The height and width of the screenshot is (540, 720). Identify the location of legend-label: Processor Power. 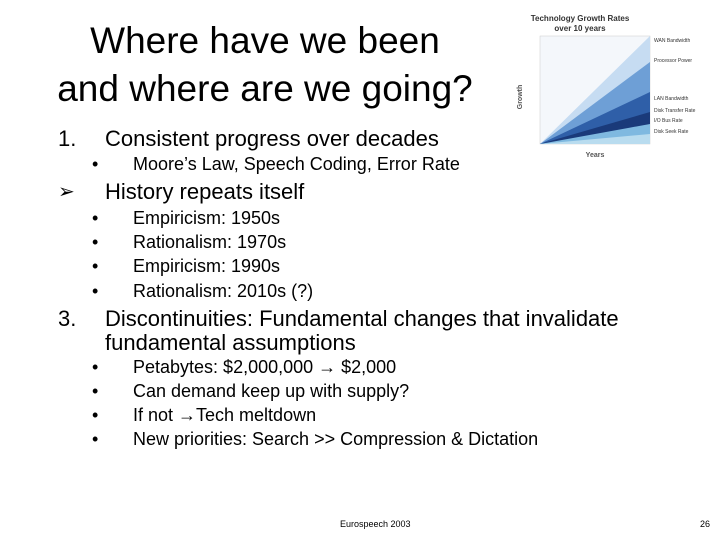
(673, 61).